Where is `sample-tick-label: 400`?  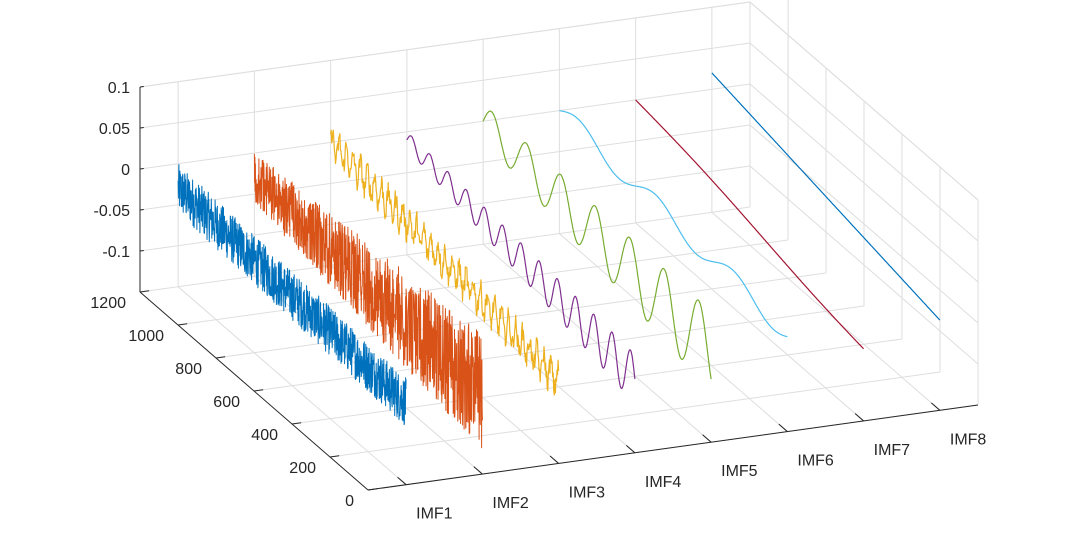 sample-tick-label: 400 is located at coordinates (264, 435).